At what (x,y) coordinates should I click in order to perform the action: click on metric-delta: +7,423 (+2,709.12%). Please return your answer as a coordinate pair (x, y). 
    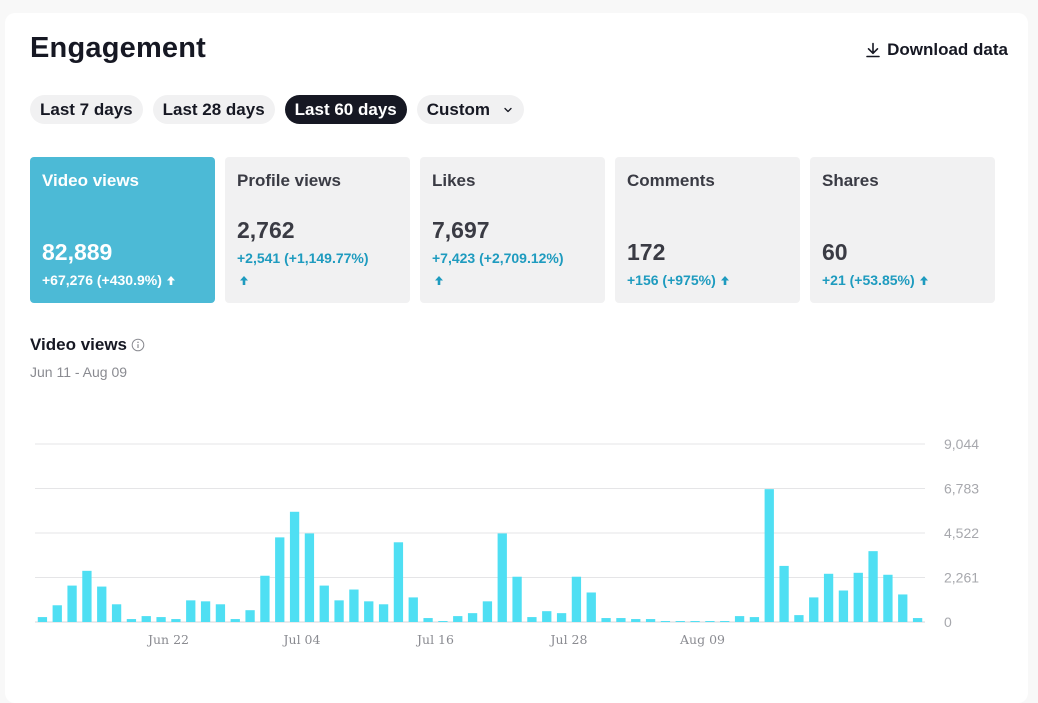
    Looking at the image, I should click on (498, 258).